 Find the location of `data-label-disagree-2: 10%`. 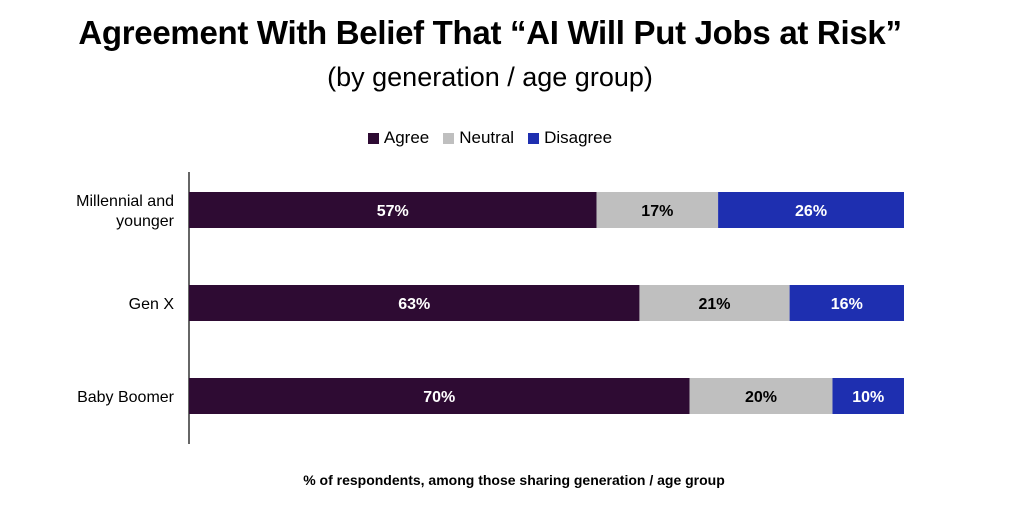

data-label-disagree-2: 10% is located at coordinates (868, 397).